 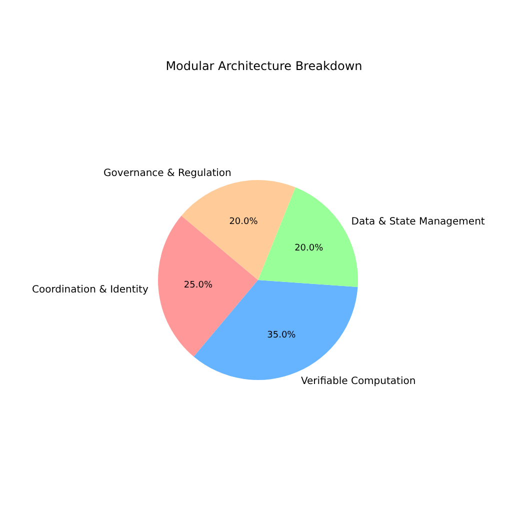 I want to click on slice-label: Data & State Management, so click(x=418, y=222).